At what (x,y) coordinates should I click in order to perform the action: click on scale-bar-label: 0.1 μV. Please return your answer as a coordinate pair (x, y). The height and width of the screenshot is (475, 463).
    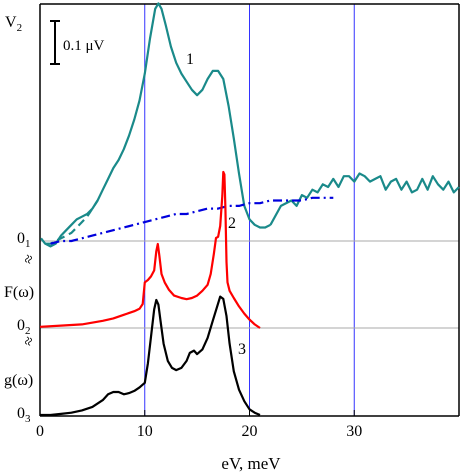
    Looking at the image, I should click on (84, 46).